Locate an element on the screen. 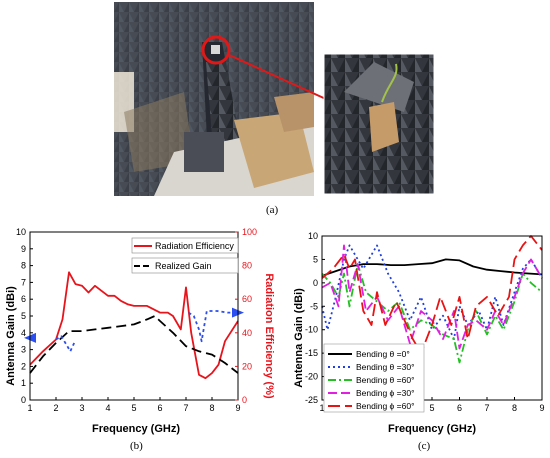 This screenshot has width=550, height=458. c-y-tick-label: 10 is located at coordinates (313, 236).